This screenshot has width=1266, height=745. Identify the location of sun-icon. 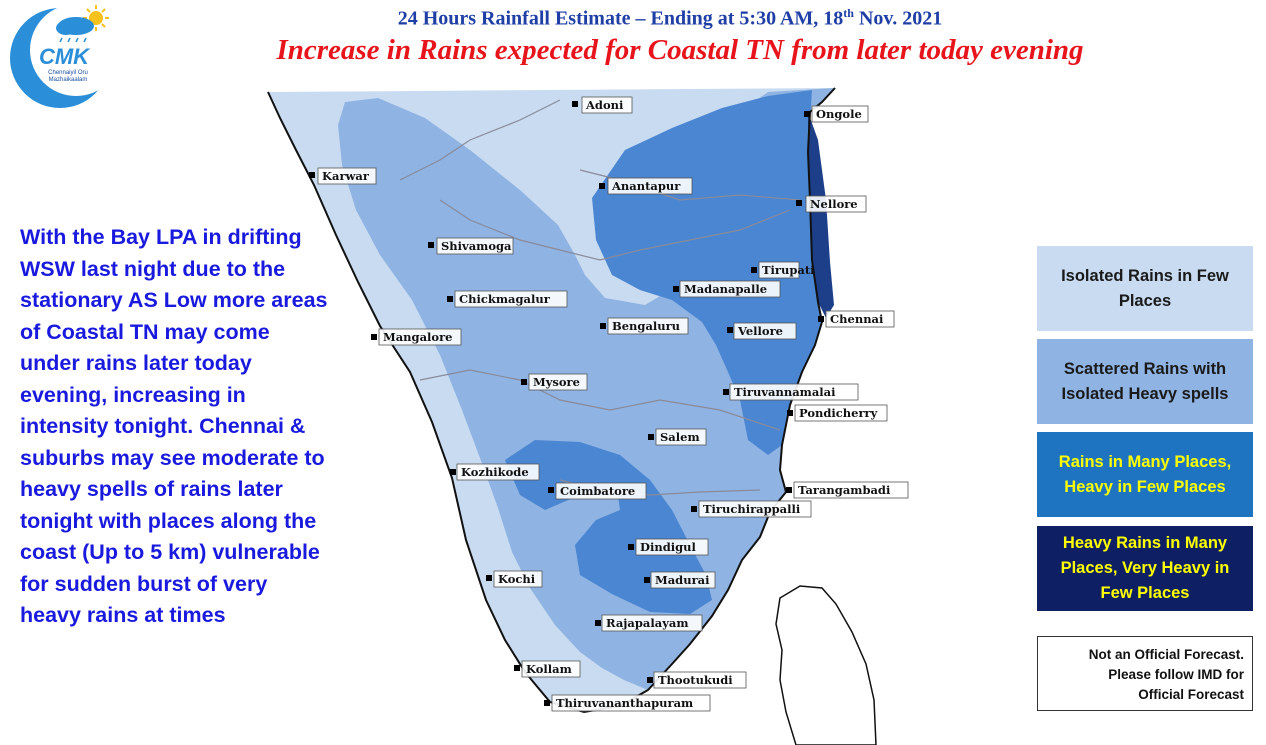
(96, 18).